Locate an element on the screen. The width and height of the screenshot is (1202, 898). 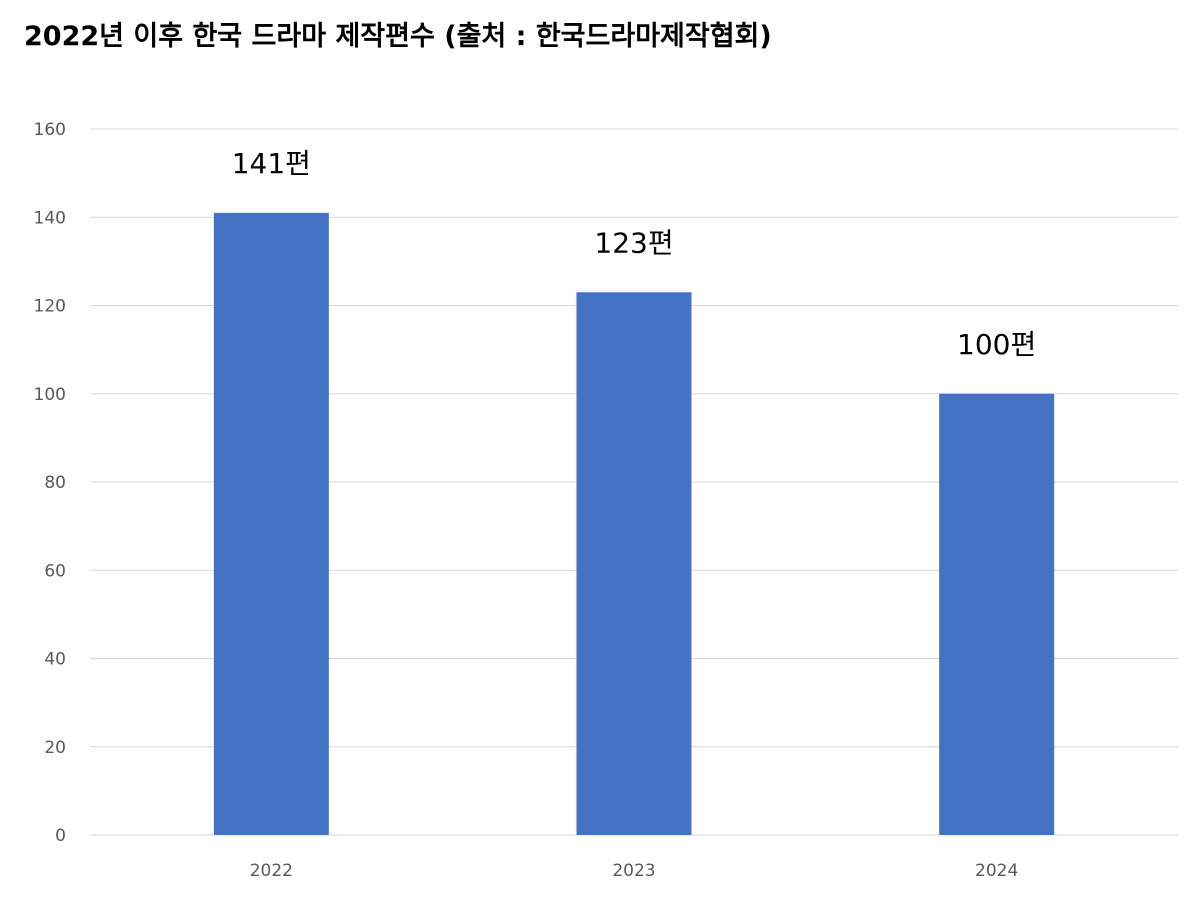
x-tick-label-2022: 2022 is located at coordinates (271, 871).